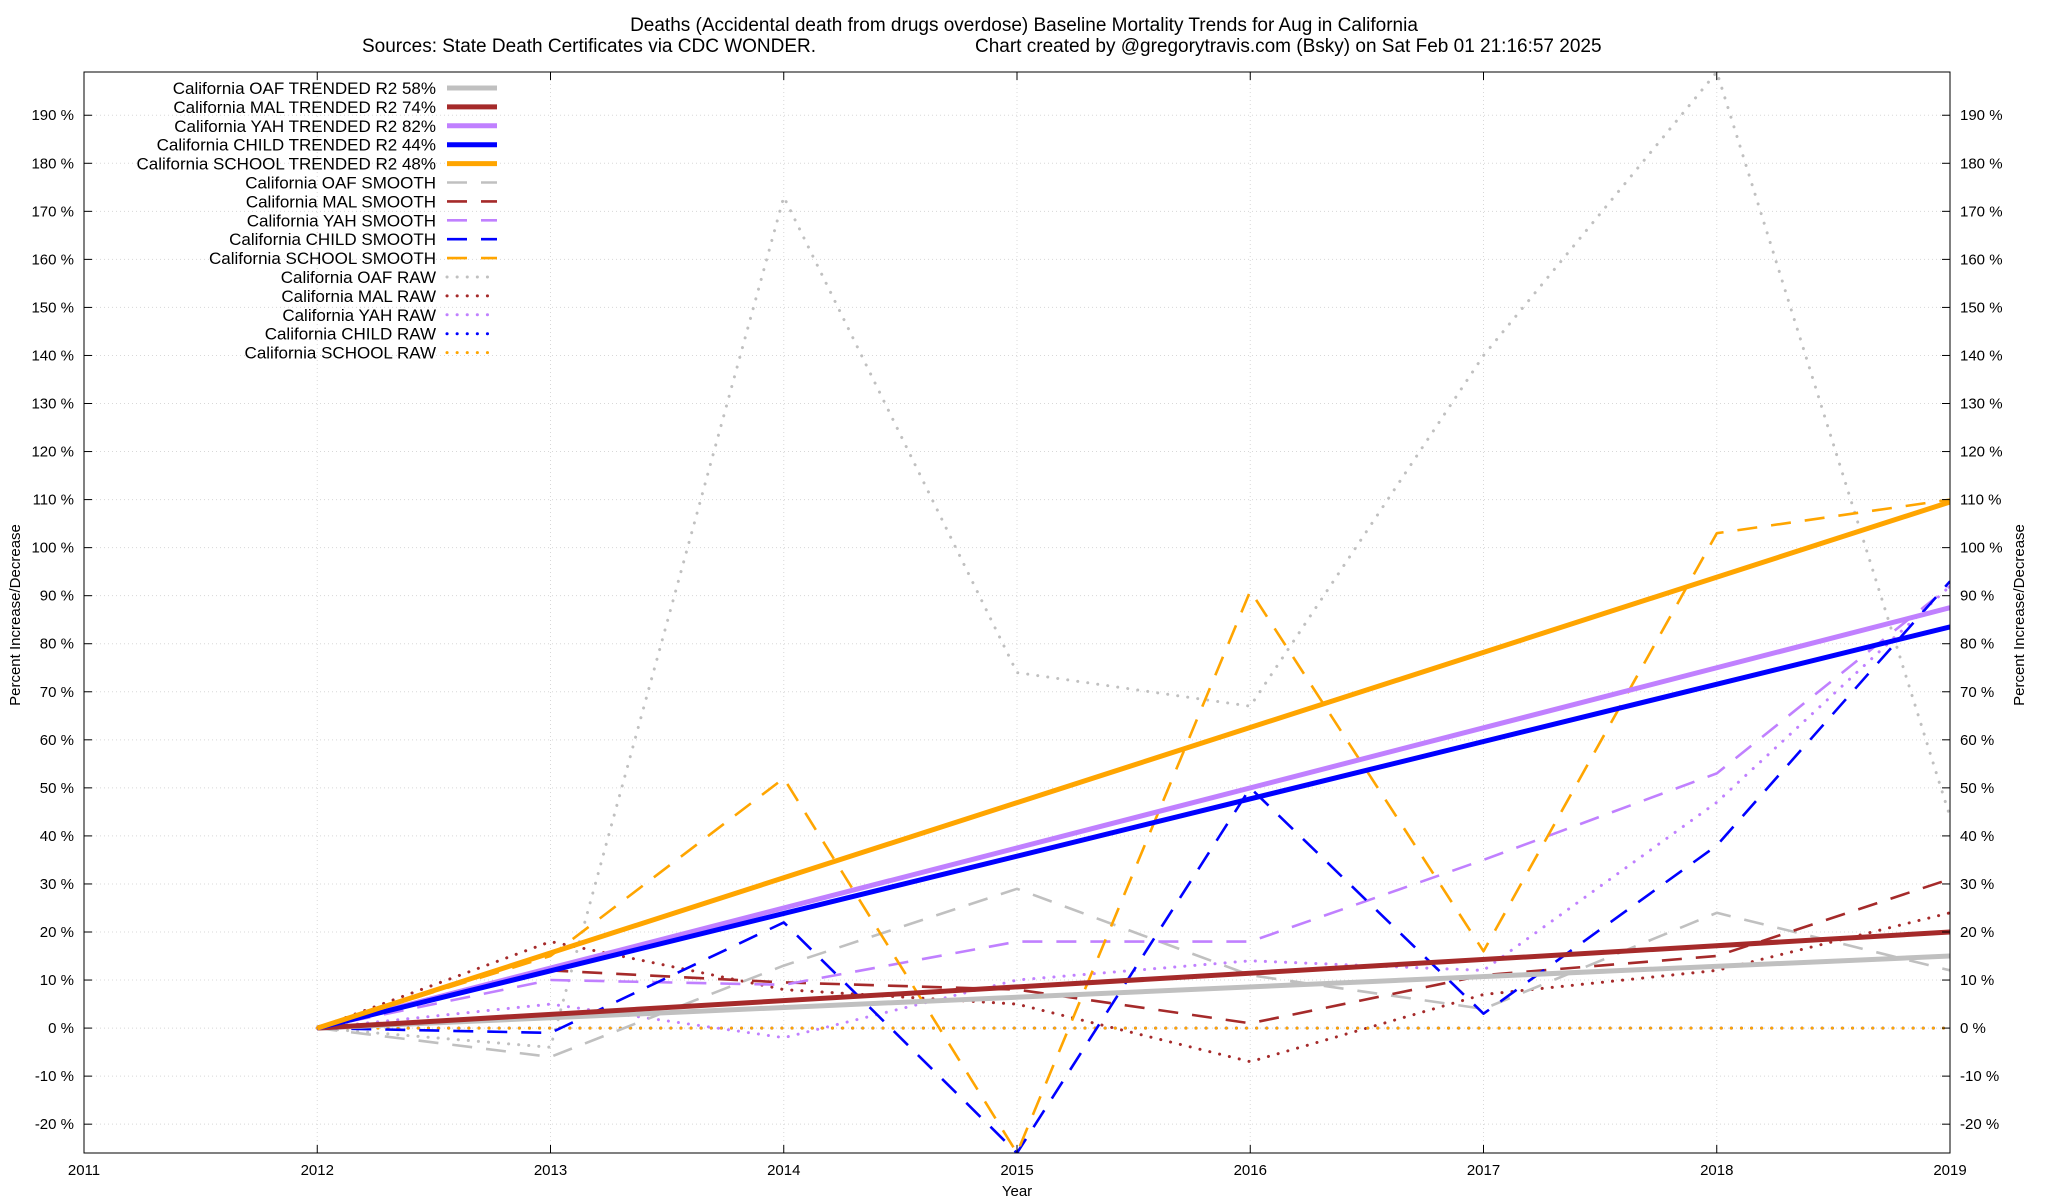 The height and width of the screenshot is (1200, 2048). Describe the element at coordinates (1980, 500) in the screenshot. I see `y-tick-label-right: 110 %` at that location.